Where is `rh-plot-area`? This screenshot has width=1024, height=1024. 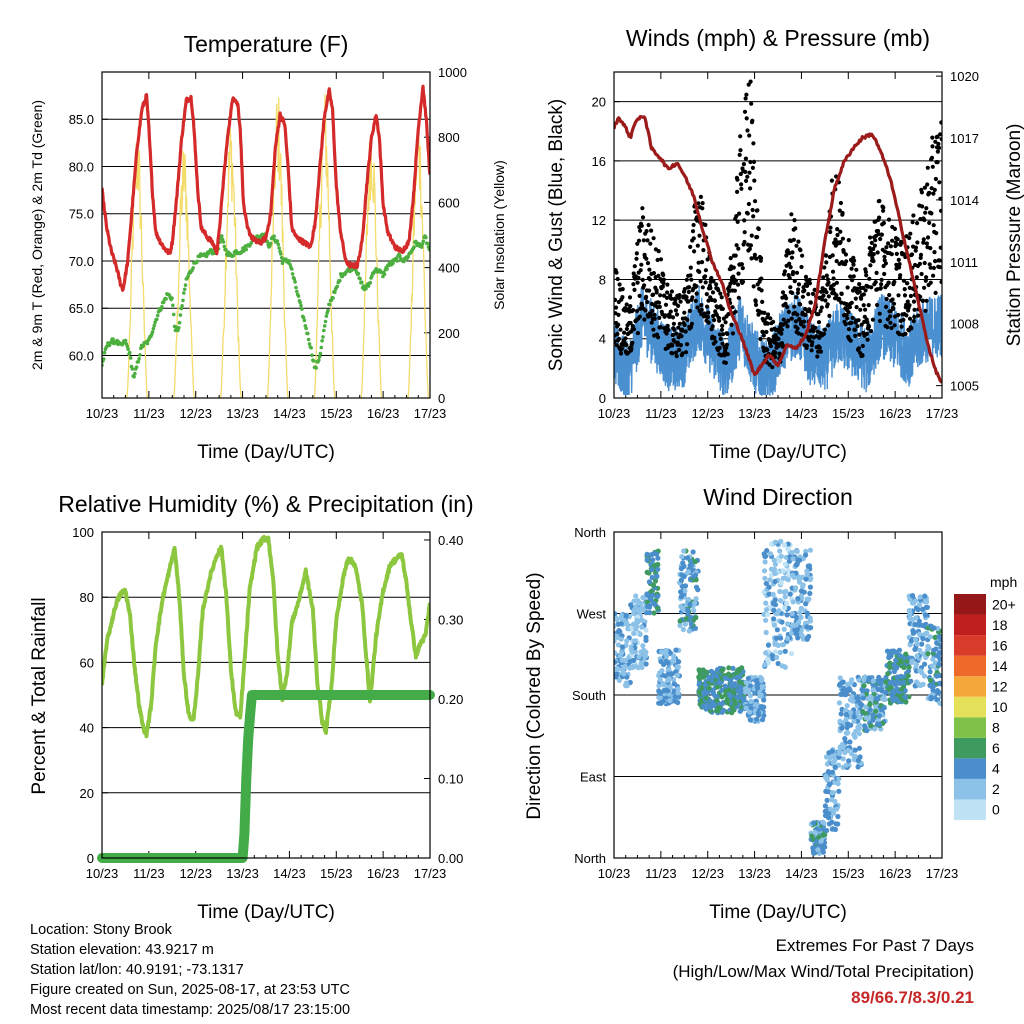 rh-plot-area is located at coordinates (266, 636).